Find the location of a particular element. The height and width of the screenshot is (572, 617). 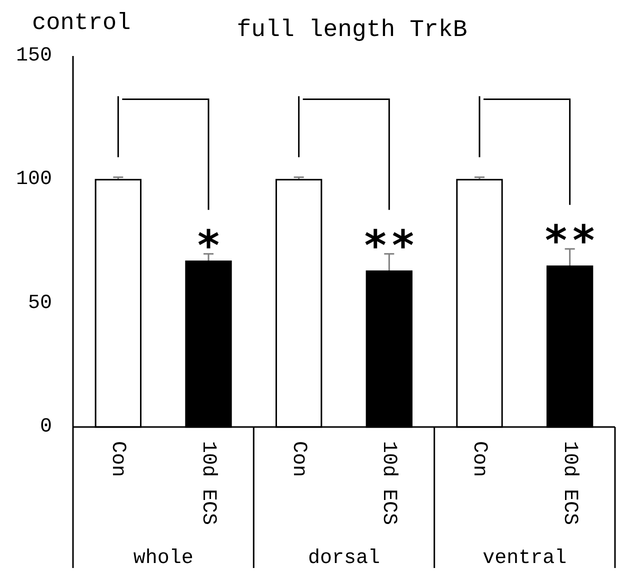

y-tick-label: 0 is located at coordinates (46, 427).